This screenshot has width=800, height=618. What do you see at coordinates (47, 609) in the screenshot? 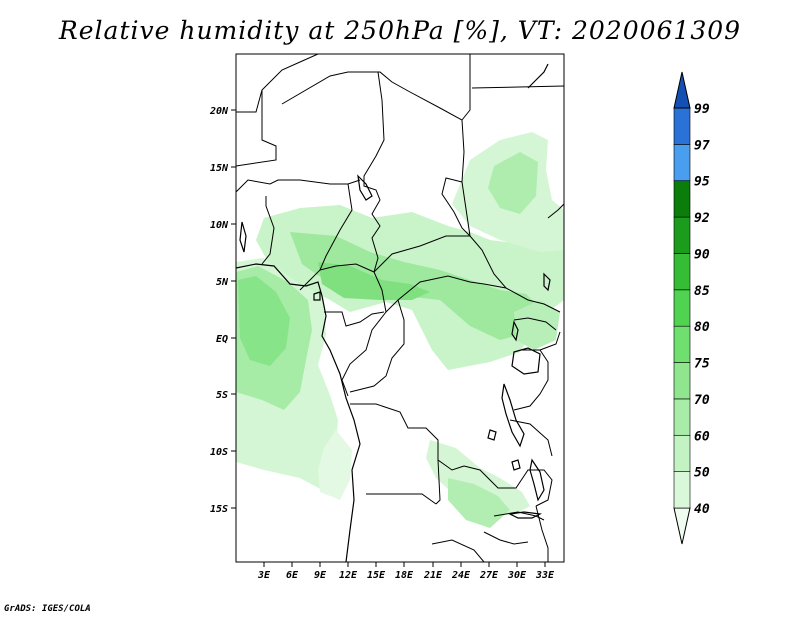
I see `grads-credit: GrADS: IGES/COLA` at bounding box center [47, 609].